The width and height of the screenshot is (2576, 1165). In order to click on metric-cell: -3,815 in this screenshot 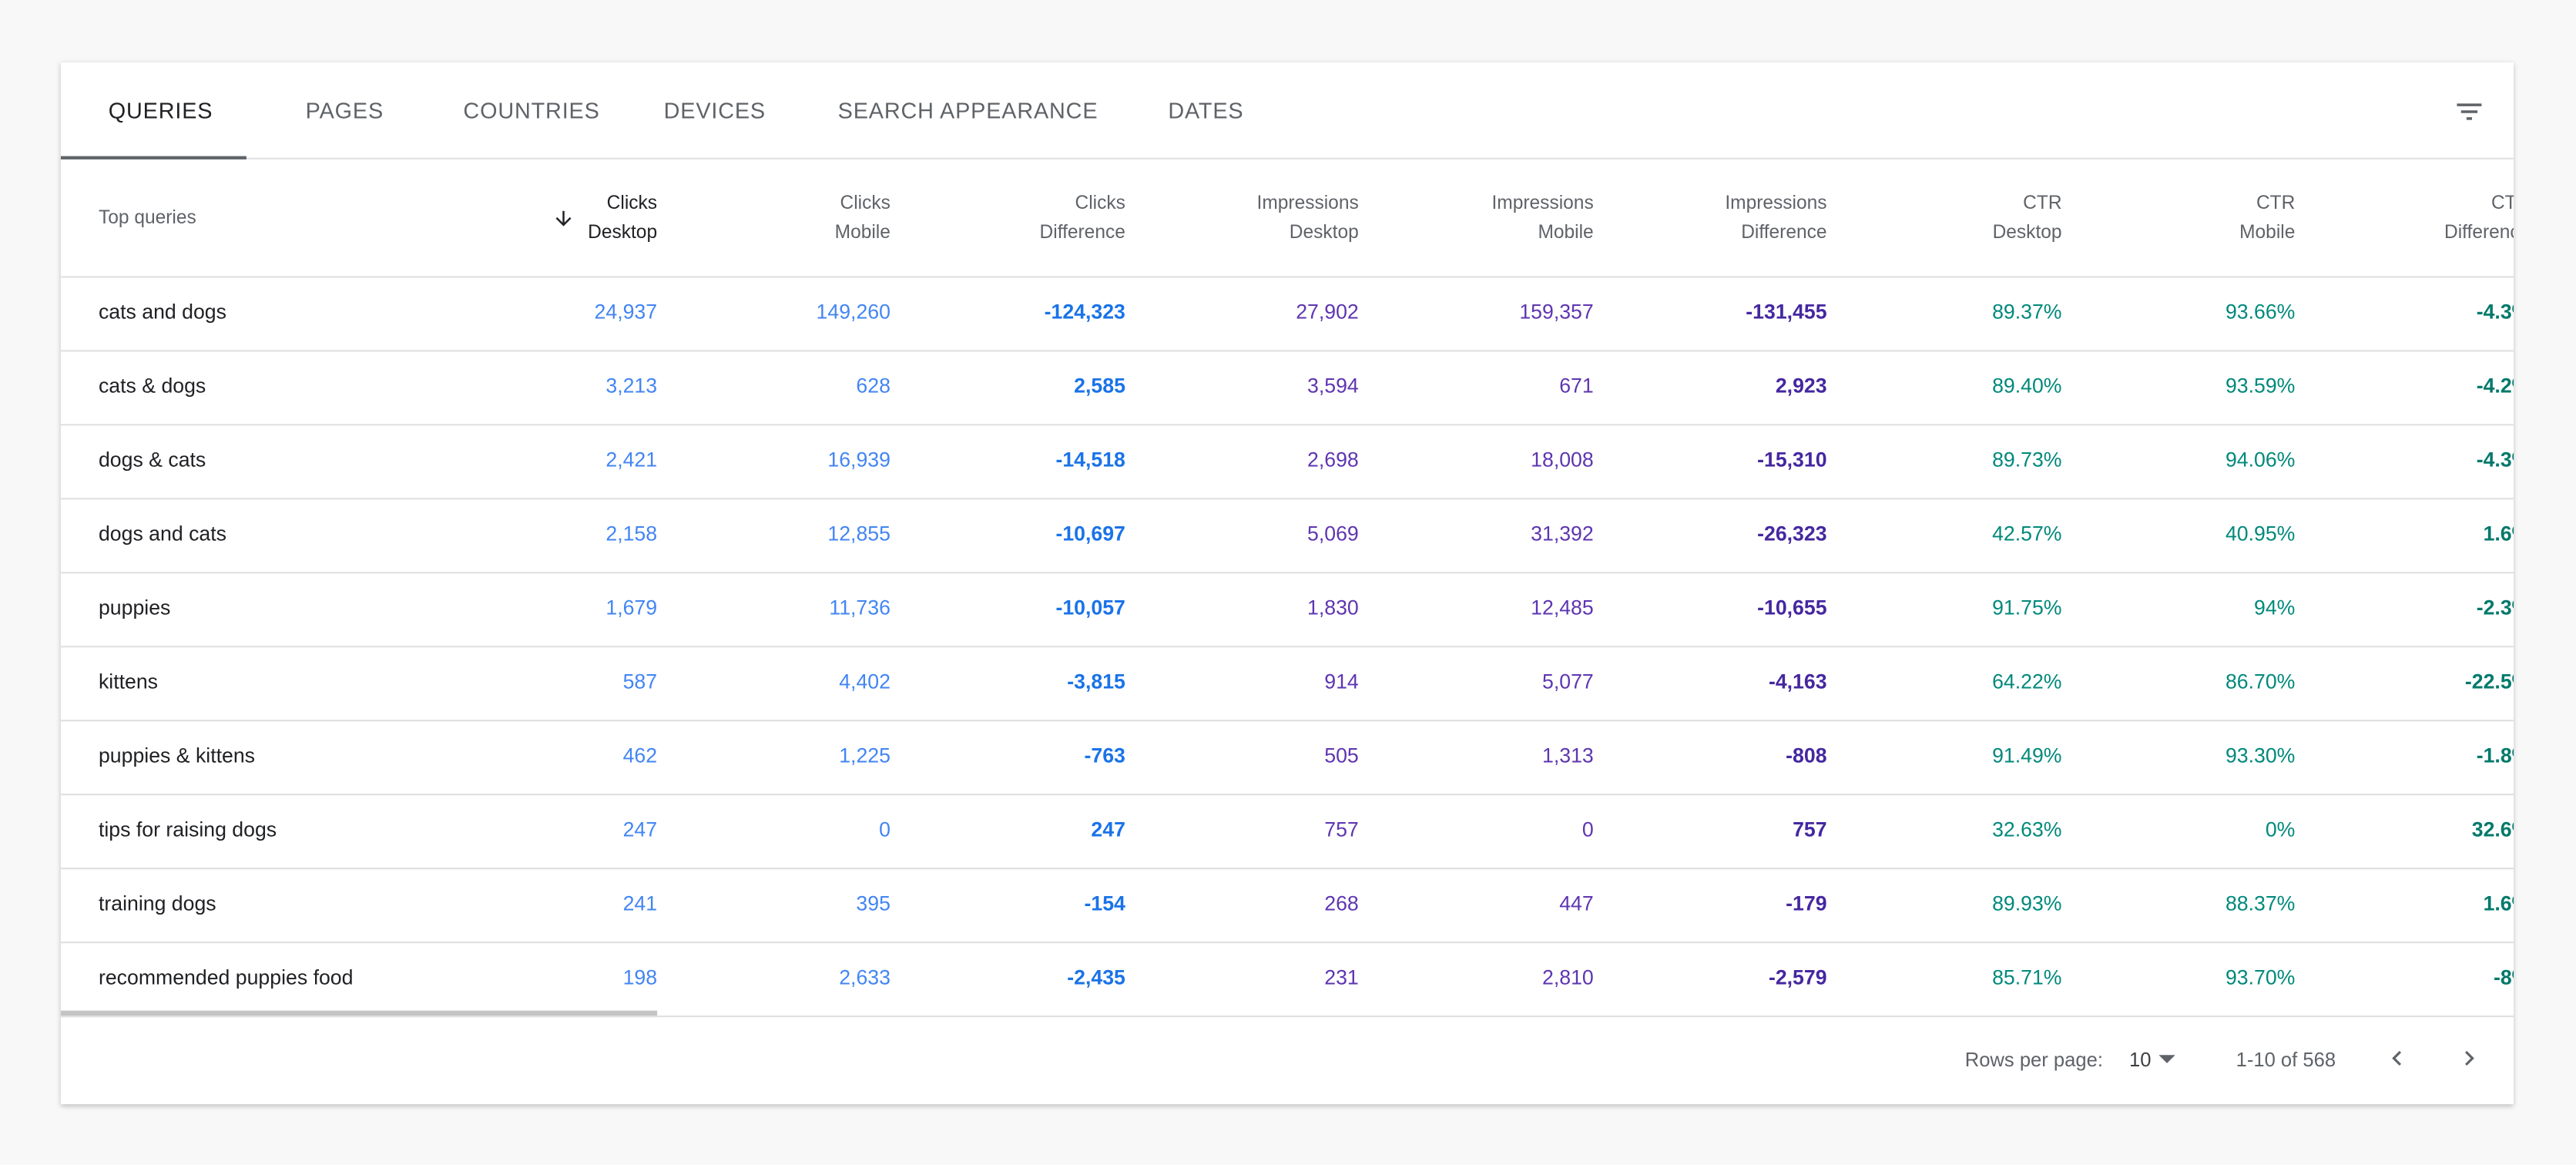, I will do `click(1096, 681)`.